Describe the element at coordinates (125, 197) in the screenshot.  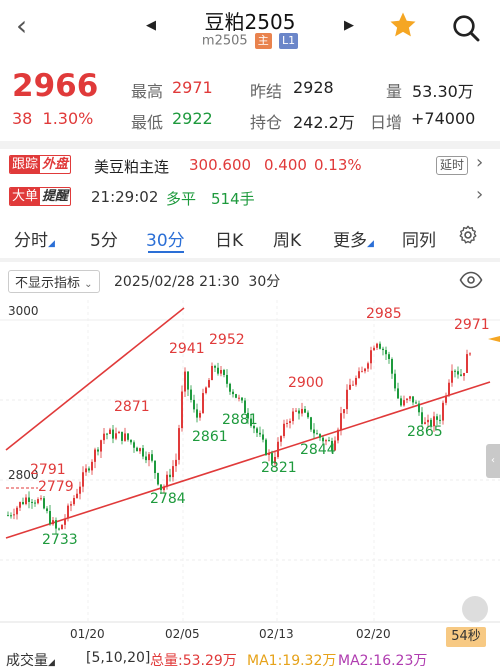
I see `big-order-time: 21:29:02` at that location.